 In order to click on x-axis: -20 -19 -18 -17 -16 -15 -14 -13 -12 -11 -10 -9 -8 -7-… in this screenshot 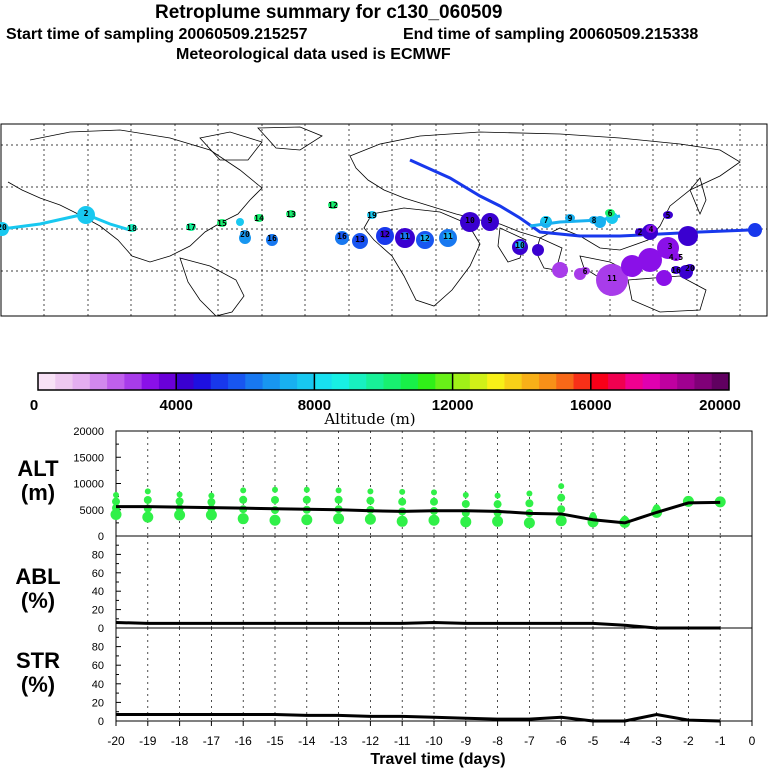, I will do `click(431, 744)`.